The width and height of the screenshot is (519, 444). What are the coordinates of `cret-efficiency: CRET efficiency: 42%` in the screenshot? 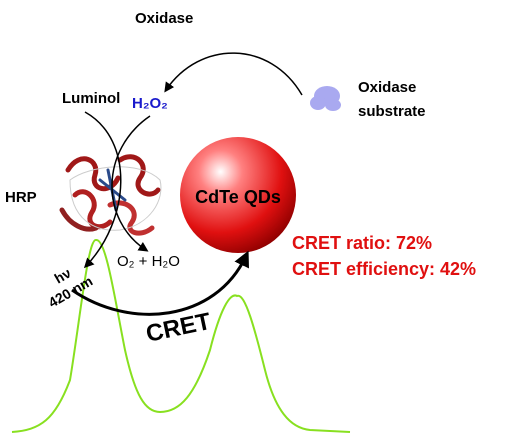 It's located at (384, 269).